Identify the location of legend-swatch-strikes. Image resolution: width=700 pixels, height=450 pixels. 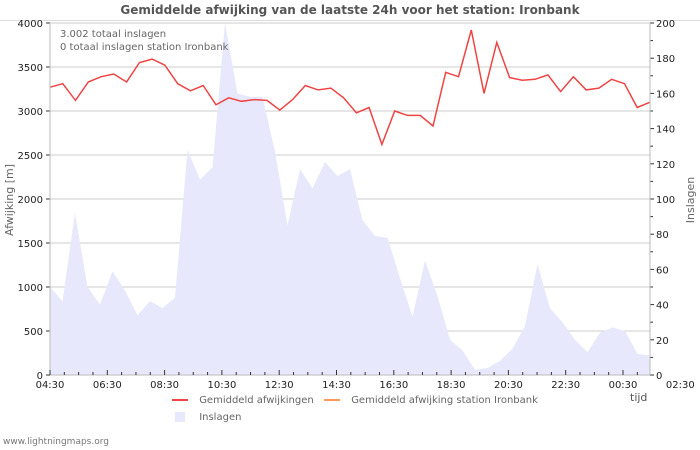
(180, 417).